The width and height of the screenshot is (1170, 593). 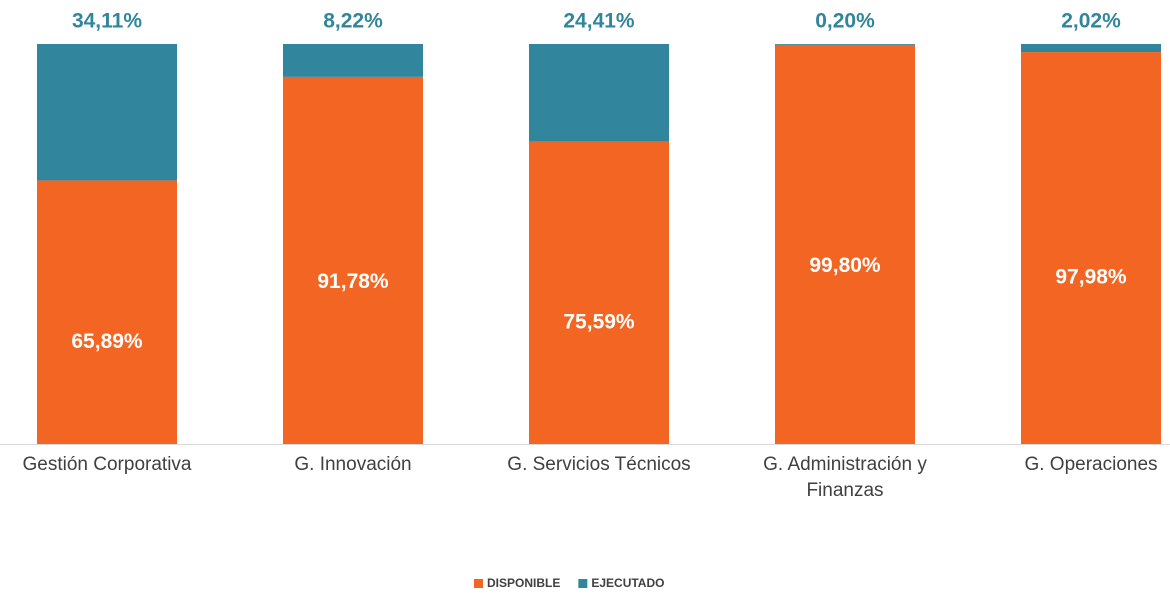 What do you see at coordinates (845, 477) in the screenshot?
I see `x-tick-label: G. Administración y Finanzas` at bounding box center [845, 477].